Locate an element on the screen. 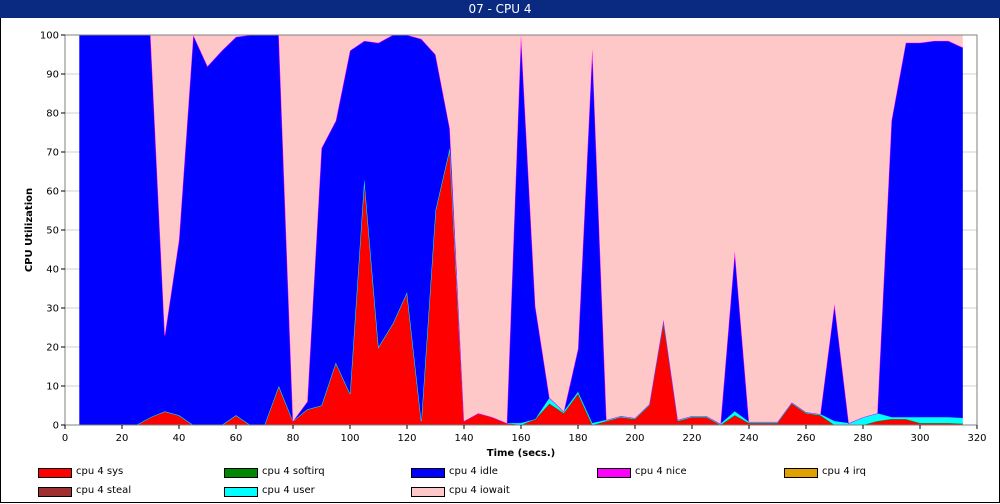  y-tick-label: 70 is located at coordinates (52, 153).